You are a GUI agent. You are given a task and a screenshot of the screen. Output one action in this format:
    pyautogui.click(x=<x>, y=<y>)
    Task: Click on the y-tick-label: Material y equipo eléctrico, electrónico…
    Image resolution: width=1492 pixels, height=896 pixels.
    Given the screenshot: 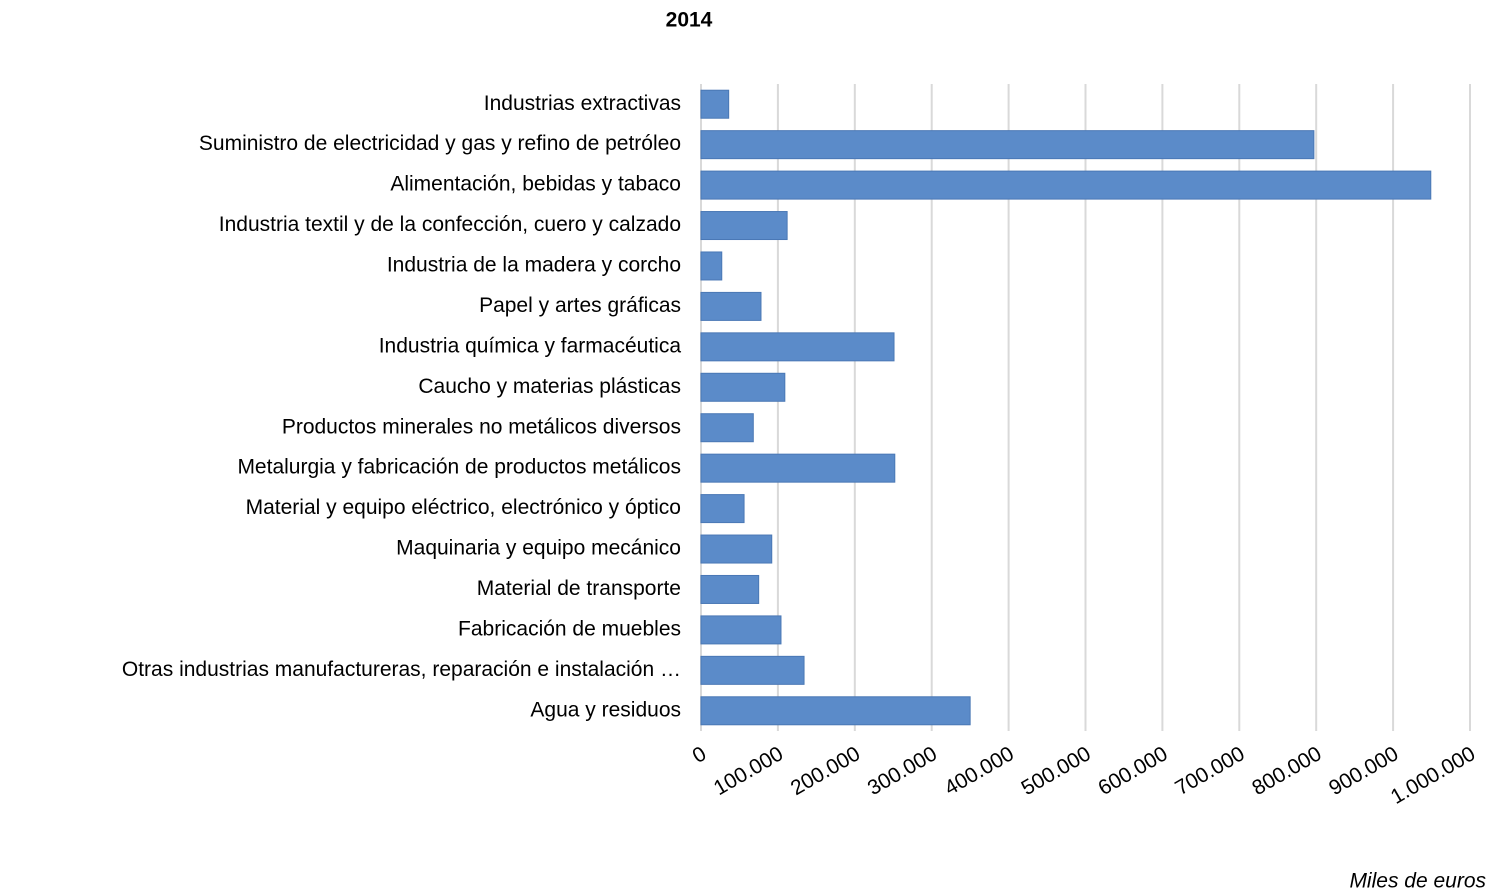 What is the action you would take?
    pyautogui.click(x=463, y=507)
    